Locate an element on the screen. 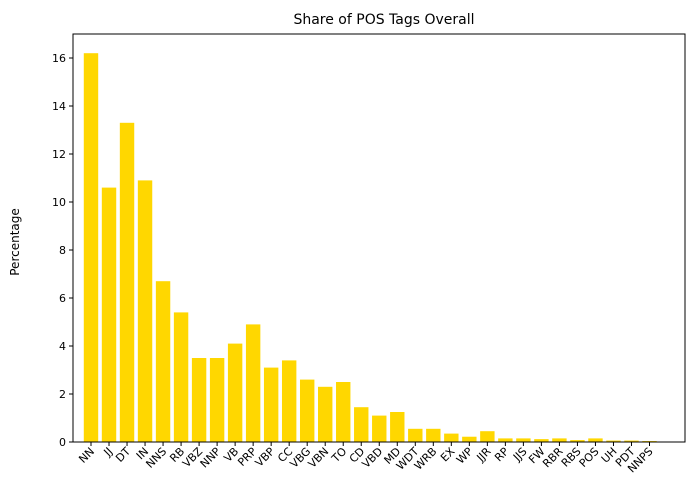 The width and height of the screenshot is (695, 496). bar-nnp is located at coordinates (217, 400).